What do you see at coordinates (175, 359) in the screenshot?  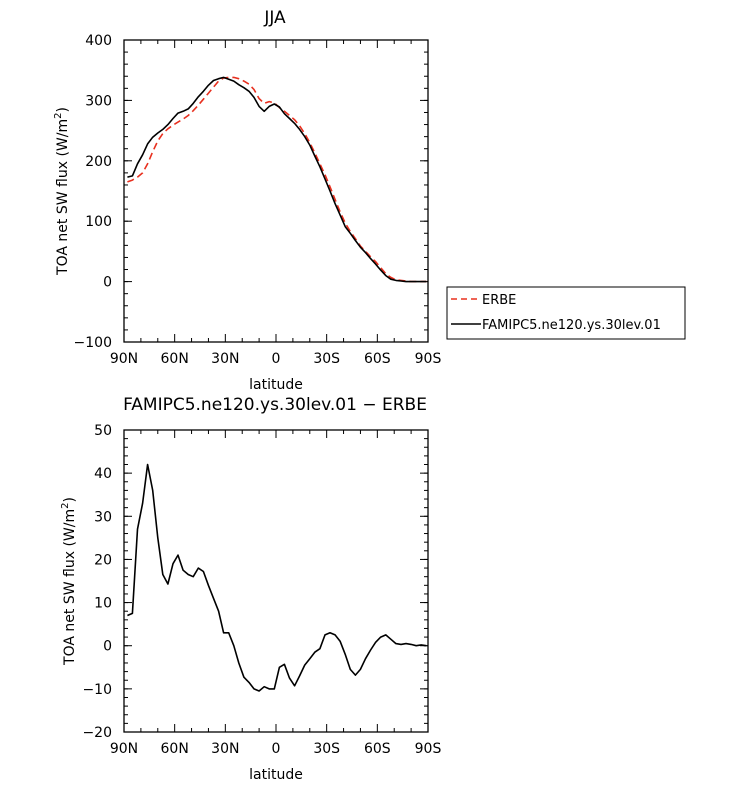 I see `top-xtick-label: 60N` at bounding box center [175, 359].